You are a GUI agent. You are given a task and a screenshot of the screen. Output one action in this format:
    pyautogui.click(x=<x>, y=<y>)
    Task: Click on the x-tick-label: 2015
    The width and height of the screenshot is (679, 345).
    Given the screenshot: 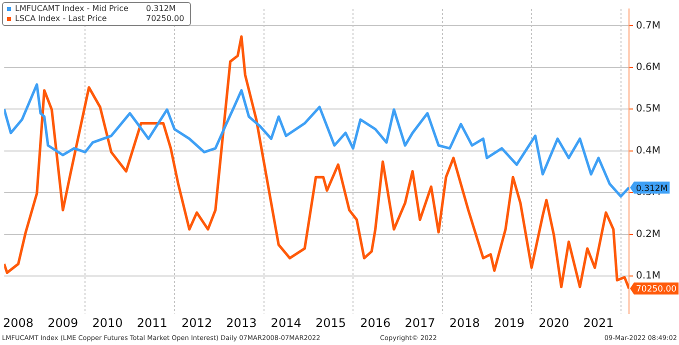 What is the action you would take?
    pyautogui.click(x=330, y=323)
    